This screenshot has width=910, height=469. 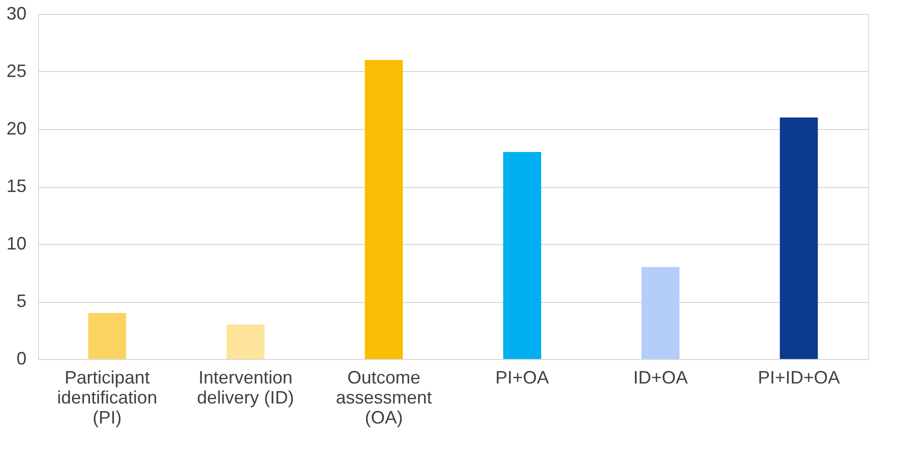 I want to click on y-tick-label: 20, so click(x=16, y=128).